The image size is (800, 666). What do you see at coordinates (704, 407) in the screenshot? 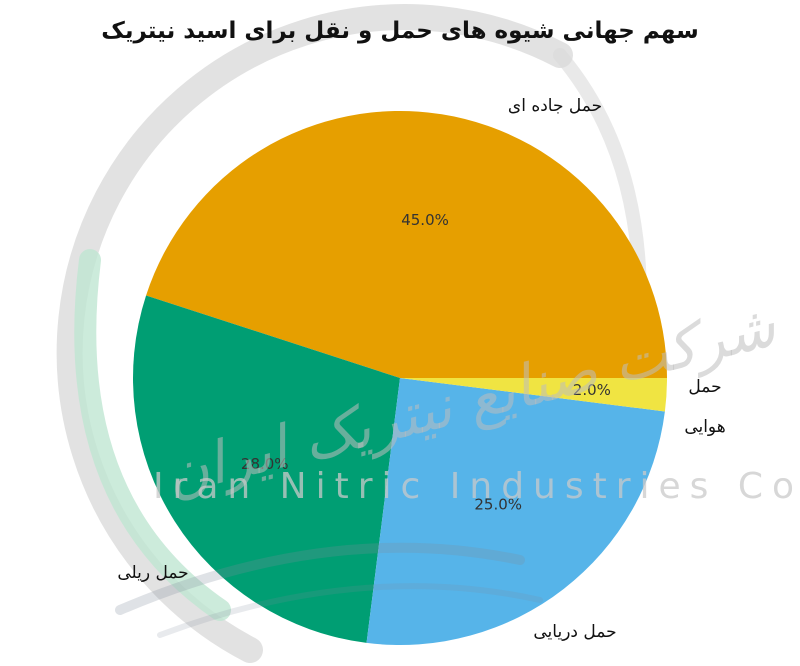
I see `category-label-3: حمل هوایی` at bounding box center [704, 407].